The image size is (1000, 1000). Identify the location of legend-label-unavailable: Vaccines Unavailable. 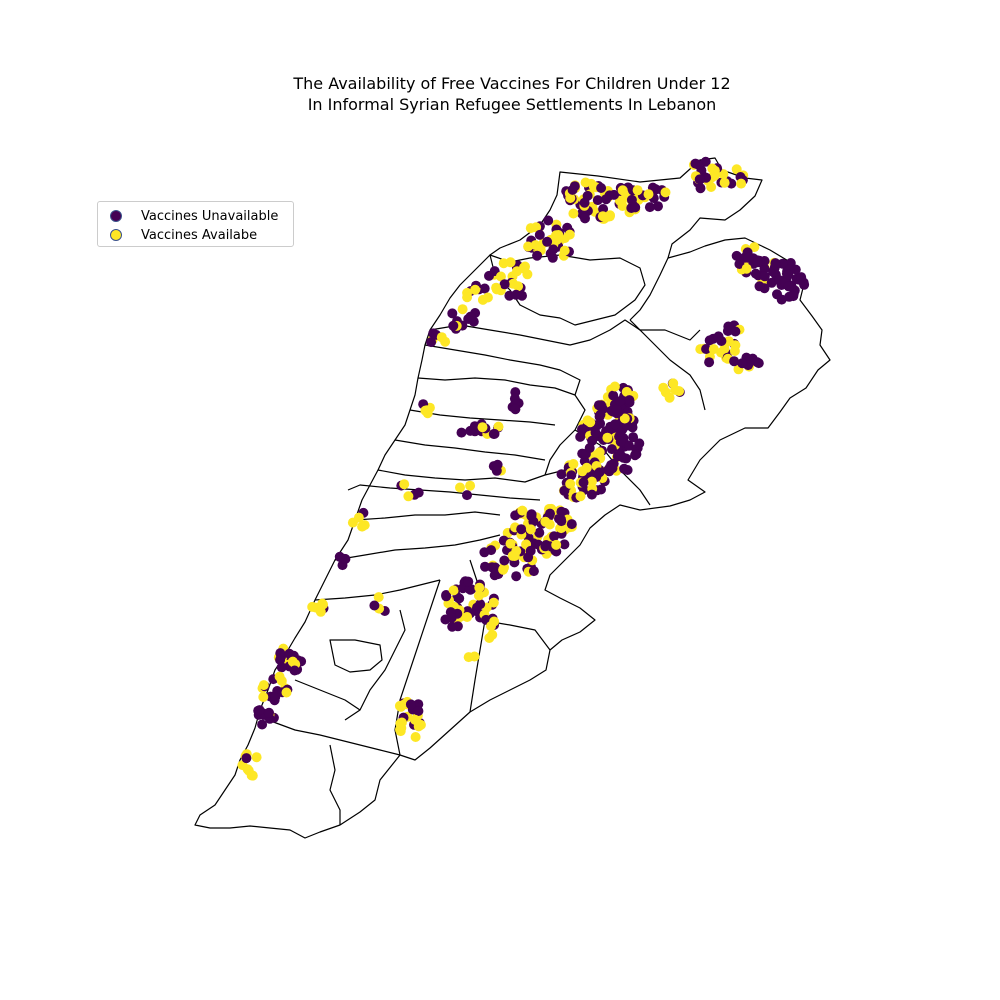
(210, 216).